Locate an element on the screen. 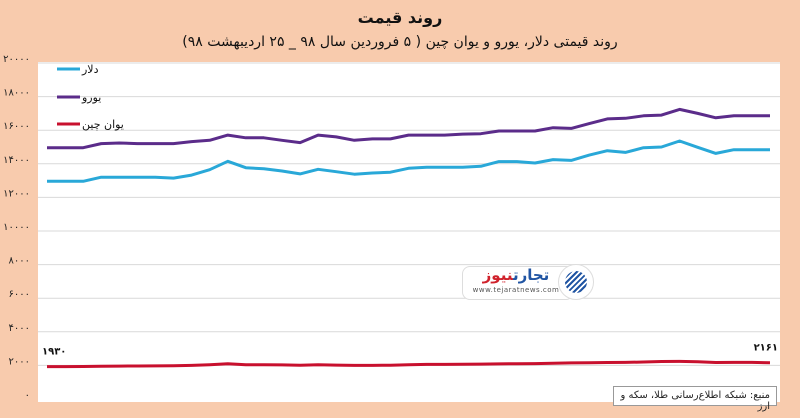 The width and height of the screenshot is (800, 418). tejaratnews-logo: تجارتنیوز www.tejaratnews.com is located at coordinates (528, 282).